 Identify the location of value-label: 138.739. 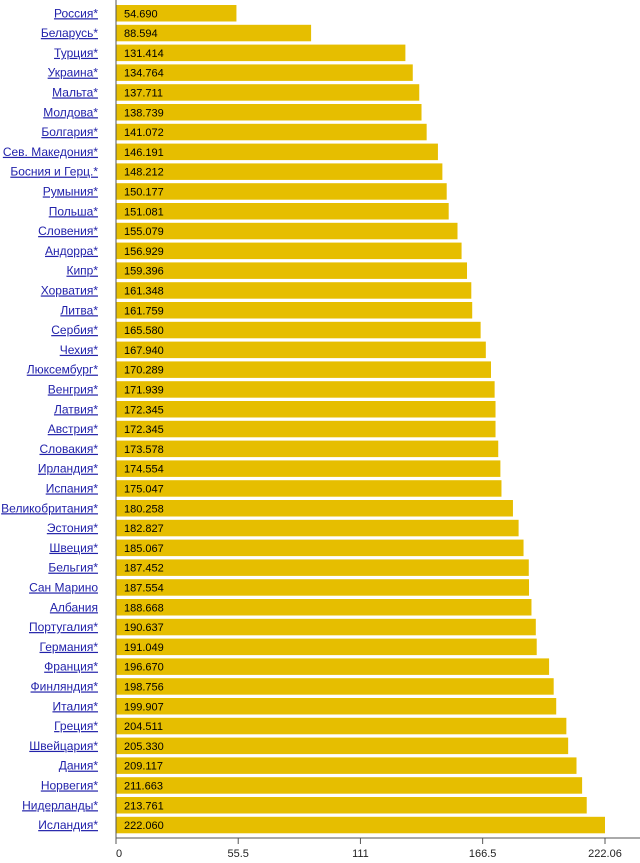
(144, 113).